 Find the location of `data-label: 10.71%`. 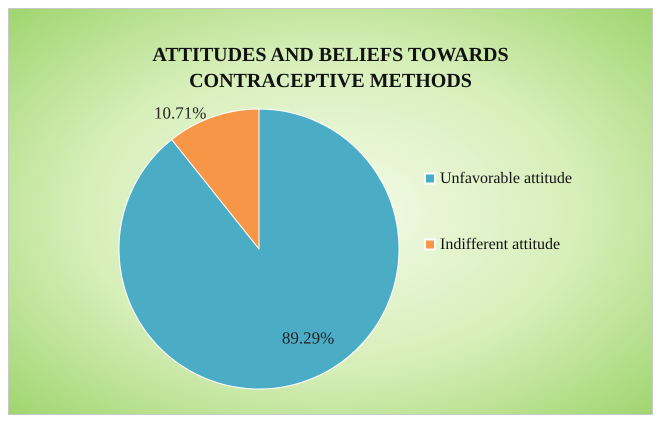

data-label: 10.71% is located at coordinates (180, 113).